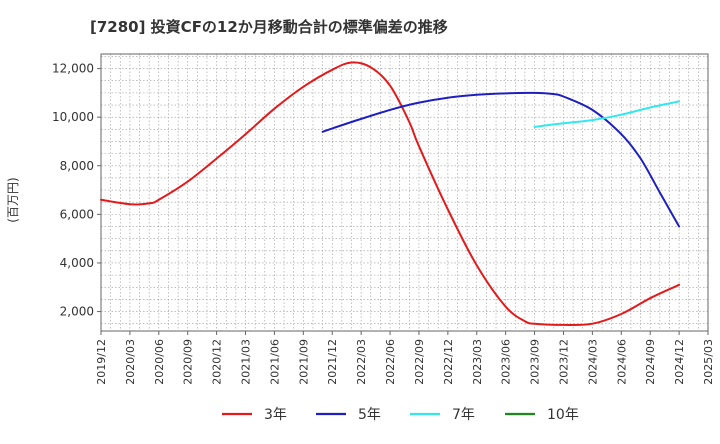 The width and height of the screenshot is (720, 444). I want to click on x-tick-label: 2020/09, so click(188, 362).